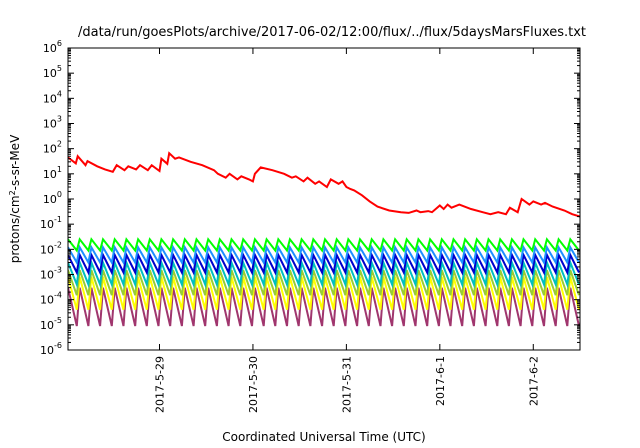  What do you see at coordinates (440, 381) in the screenshot?
I see `x-tick-label: 2017-6-1` at bounding box center [440, 381].